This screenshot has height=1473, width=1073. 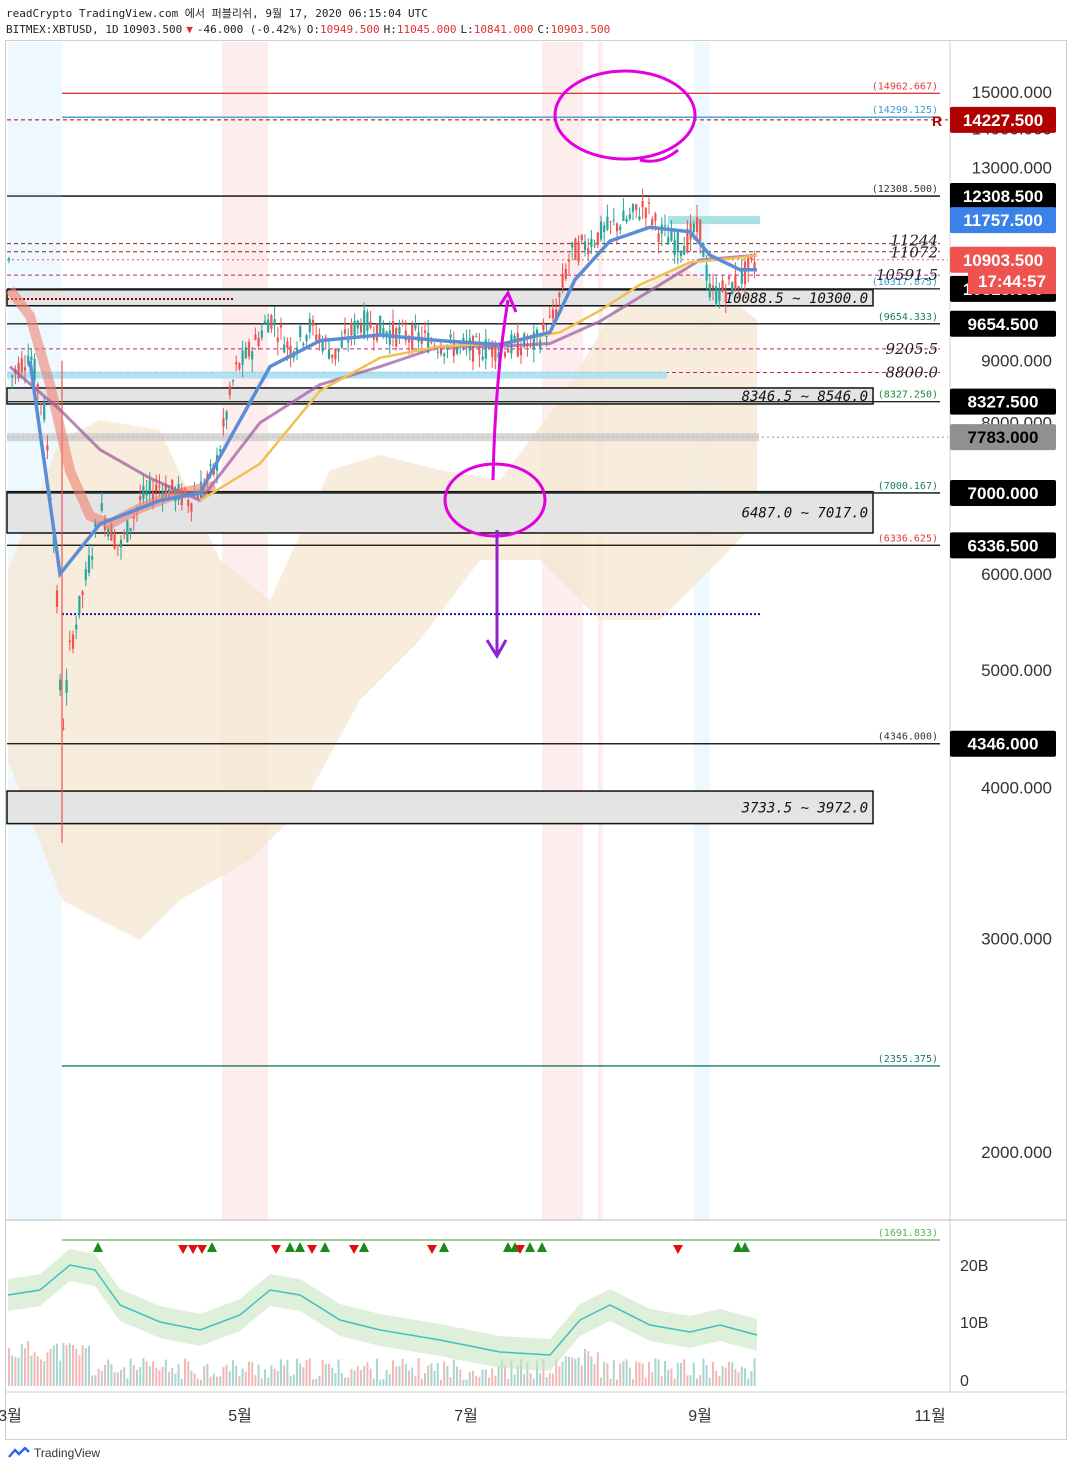 I want to click on low-value: 10841.000, so click(x=503, y=29).